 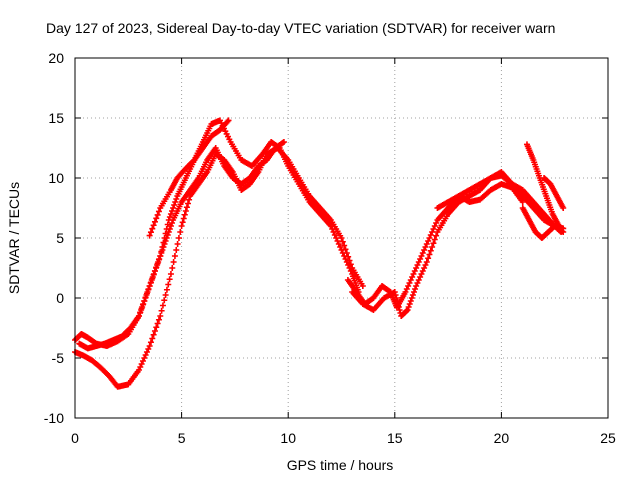 I want to click on series-track-g, so click(x=480, y=196).